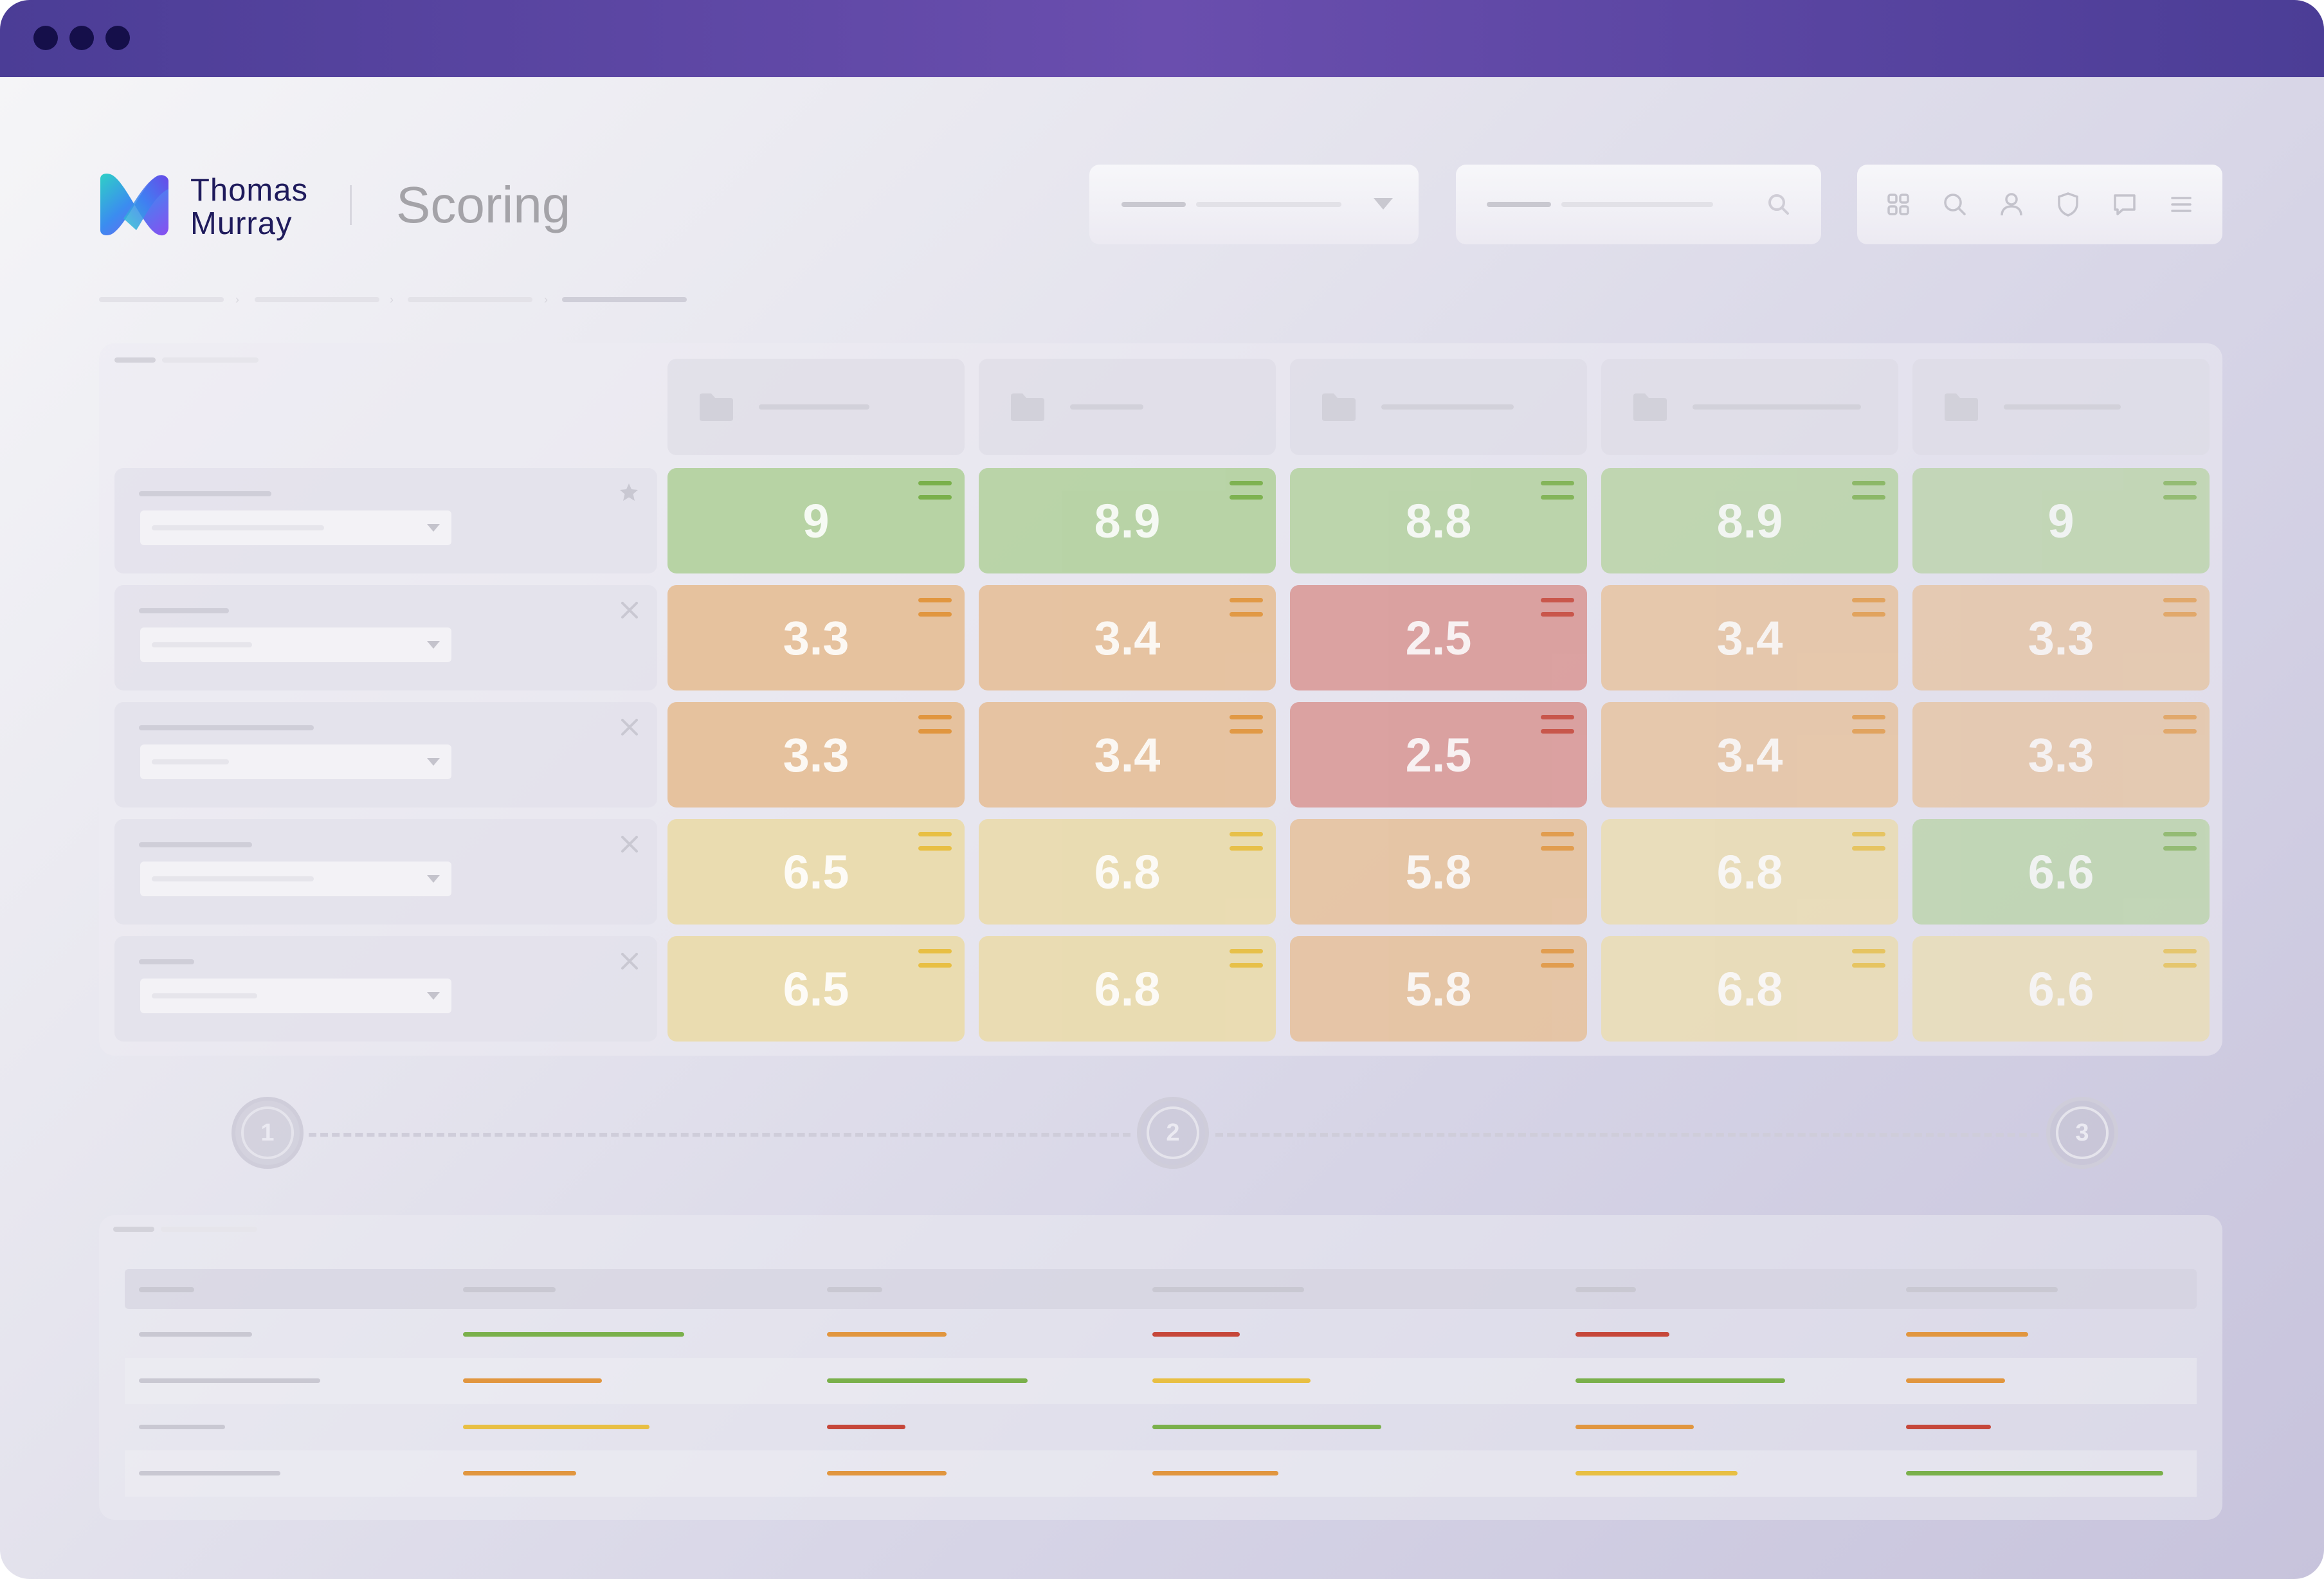 This screenshot has width=2324, height=1579. Describe the element at coordinates (629, 492) in the screenshot. I see `star-icon` at that location.